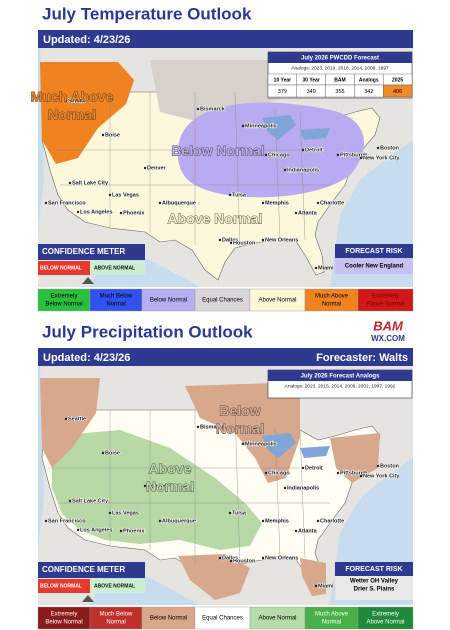 Image resolution: width=450 pixels, height=630 pixels. Describe the element at coordinates (215, 219) in the screenshot. I see `region-label: Above Normal` at that location.